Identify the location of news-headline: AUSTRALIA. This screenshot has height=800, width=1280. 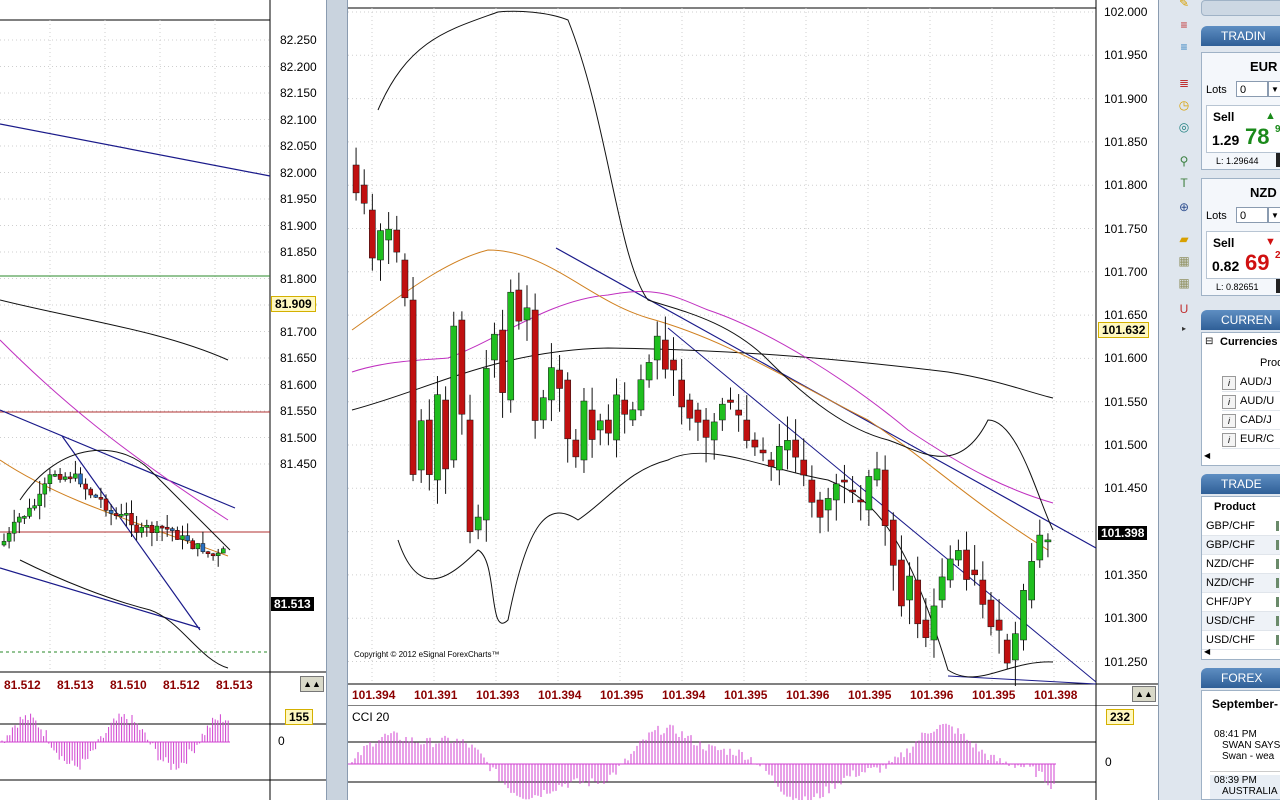
(1250, 791).